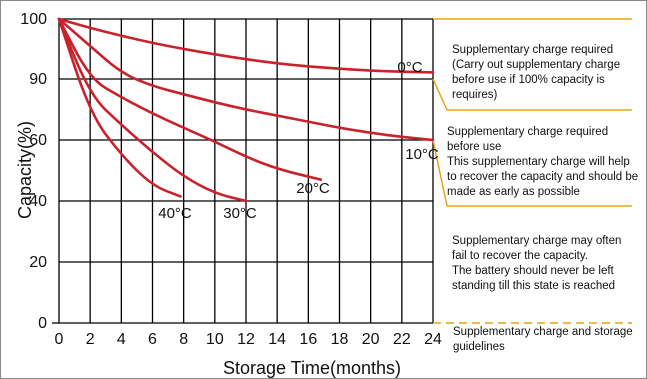  Describe the element at coordinates (402, 339) in the screenshot. I see `x-tick-label: 22` at that location.